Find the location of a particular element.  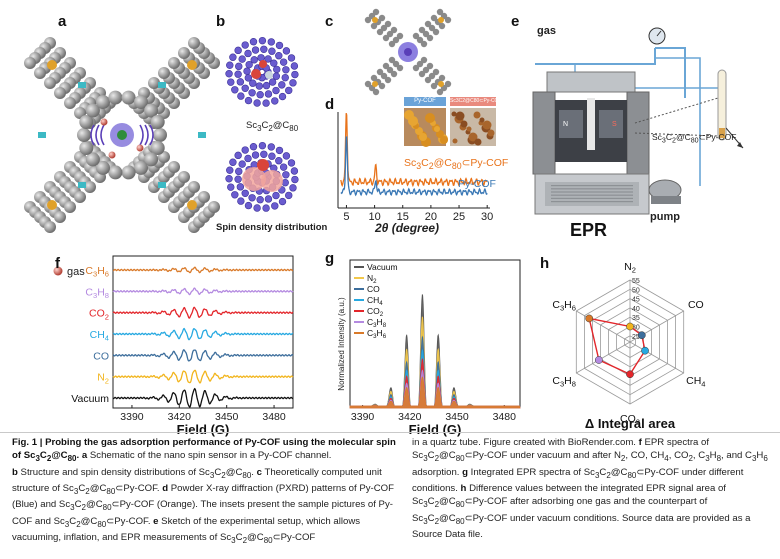

int-legend-label: CO is located at coordinates (373, 289).